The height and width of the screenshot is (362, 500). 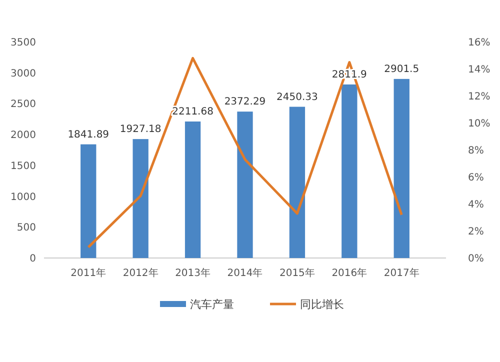 I want to click on y-tick-label: 2500, so click(x=23, y=104).